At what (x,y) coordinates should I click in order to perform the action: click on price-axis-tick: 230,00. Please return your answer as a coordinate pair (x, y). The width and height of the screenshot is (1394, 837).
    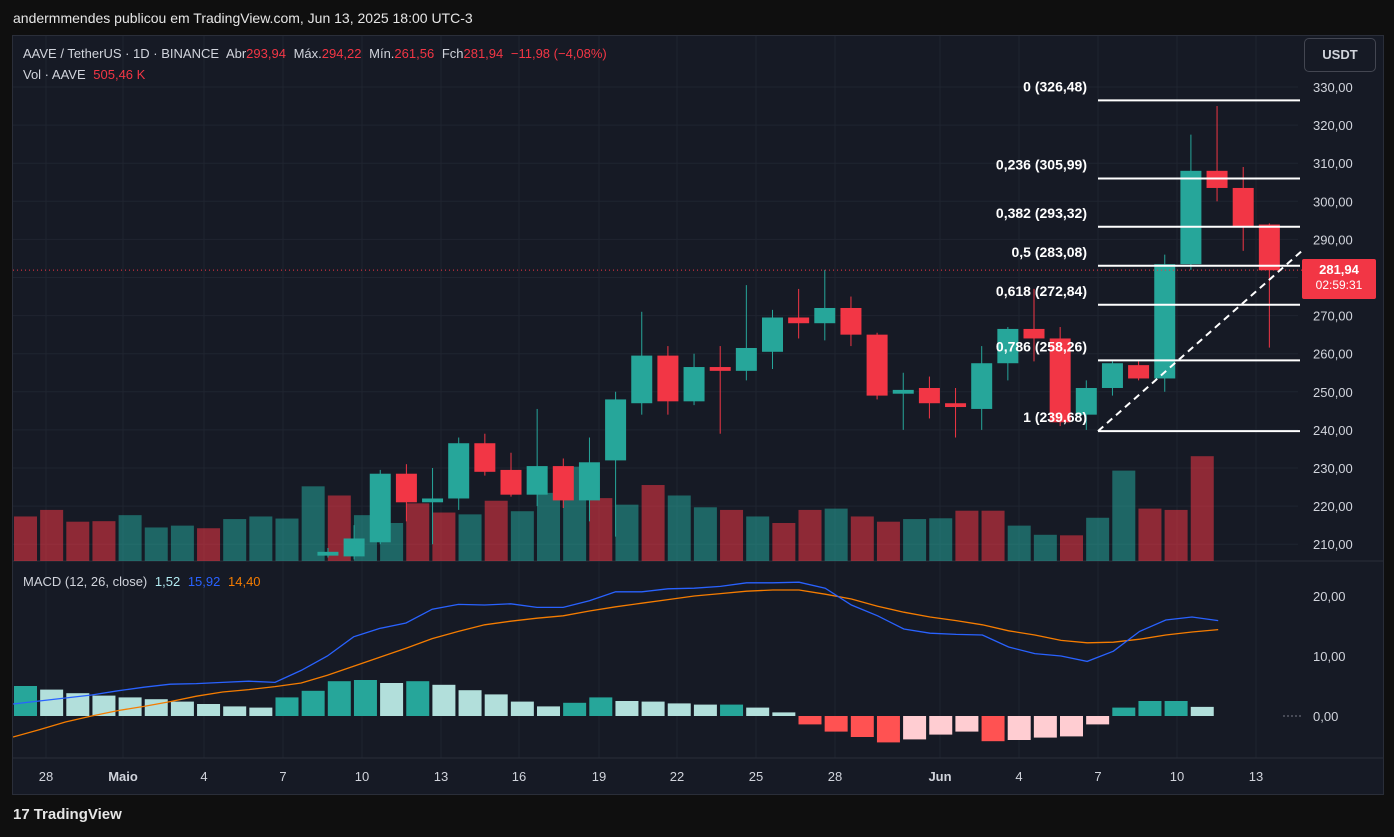
    Looking at the image, I should click on (1333, 468).